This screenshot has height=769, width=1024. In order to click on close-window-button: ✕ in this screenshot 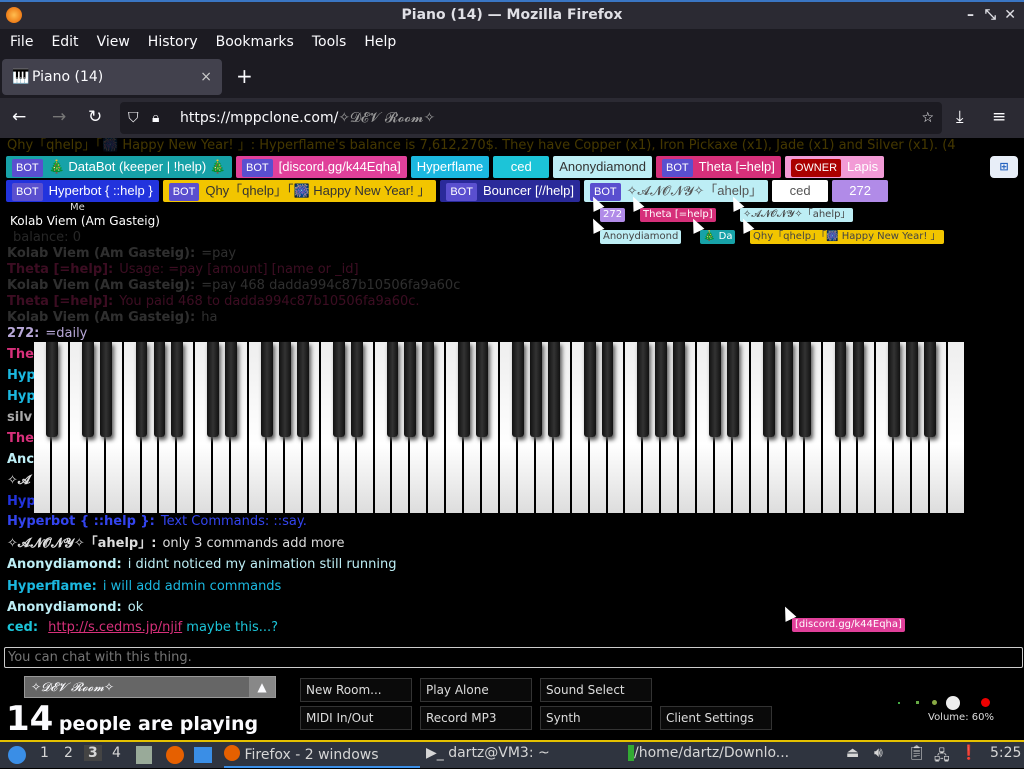, I will do `click(1010, 15)`.